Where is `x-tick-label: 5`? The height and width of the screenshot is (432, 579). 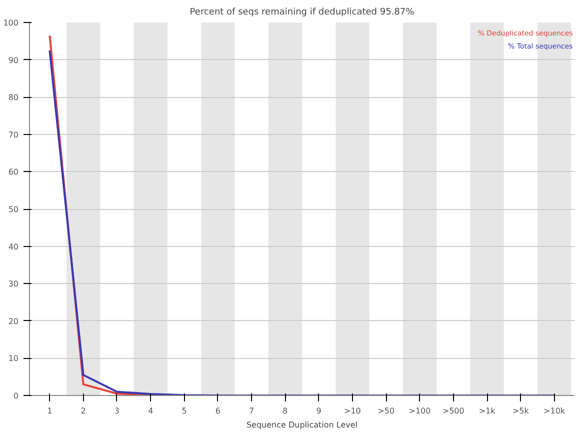
x-tick-label: 5 is located at coordinates (184, 411).